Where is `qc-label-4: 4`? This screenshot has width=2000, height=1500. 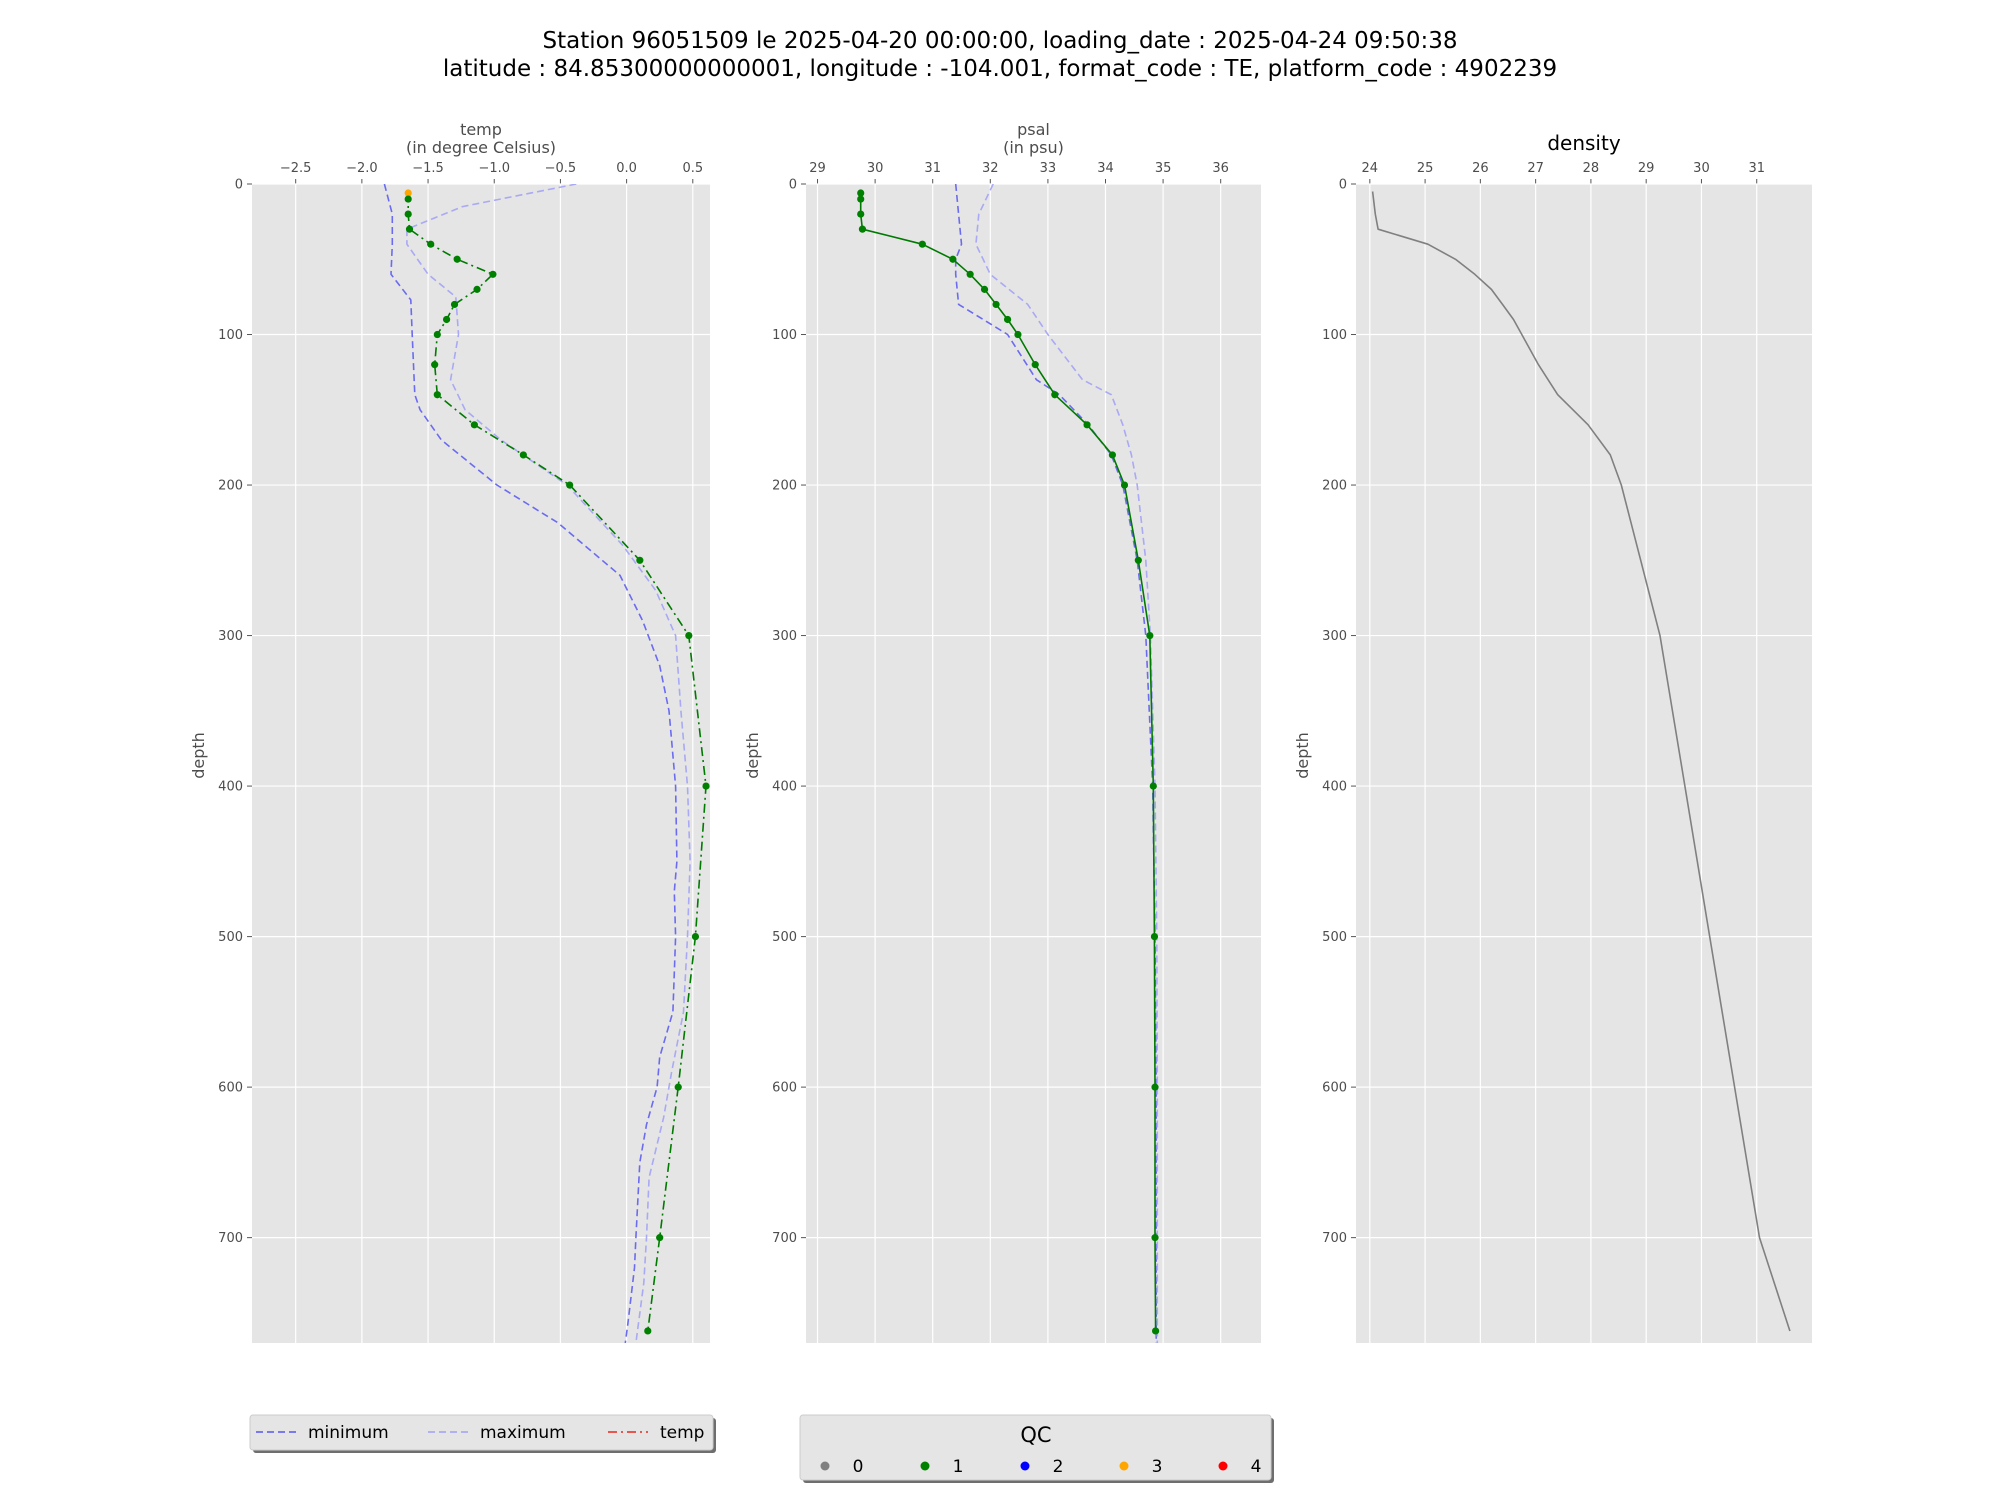
qc-label-4: 4 is located at coordinates (1256, 1467).